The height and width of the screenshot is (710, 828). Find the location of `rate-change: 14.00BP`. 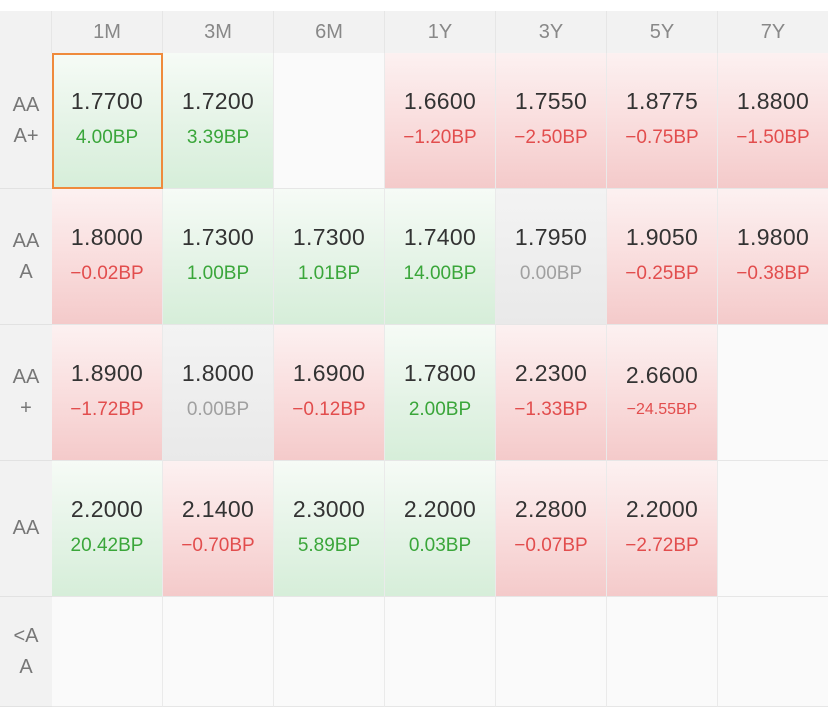

rate-change: 14.00BP is located at coordinates (440, 273).